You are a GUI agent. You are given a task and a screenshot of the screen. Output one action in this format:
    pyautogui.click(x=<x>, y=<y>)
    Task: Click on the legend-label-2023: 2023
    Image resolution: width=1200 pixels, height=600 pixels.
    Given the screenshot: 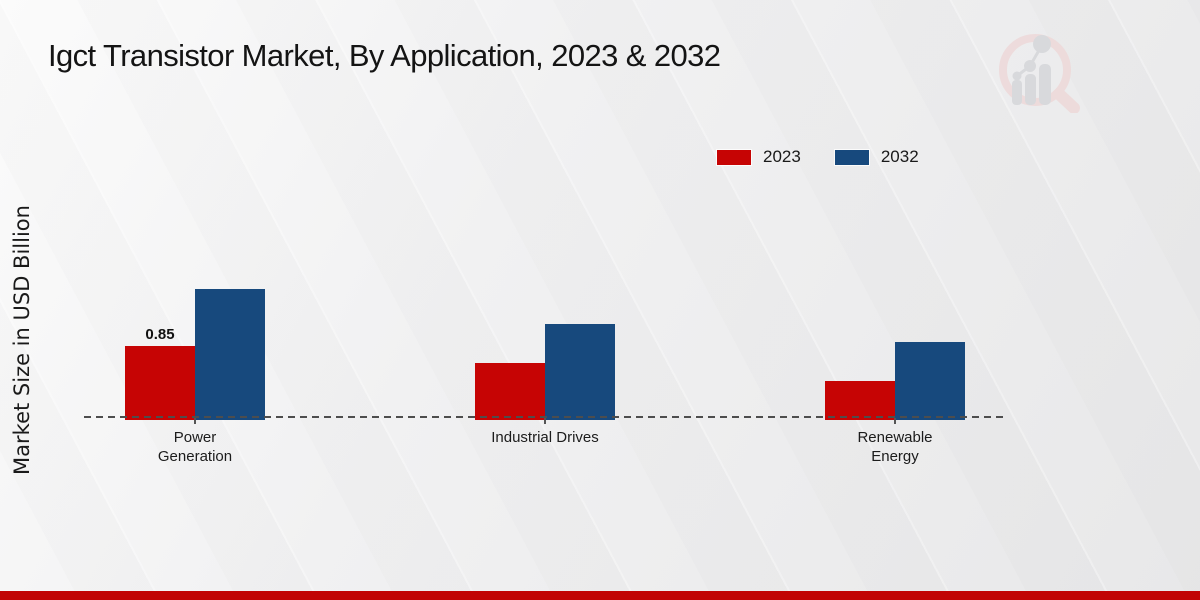 What is the action you would take?
    pyautogui.click(x=782, y=156)
    